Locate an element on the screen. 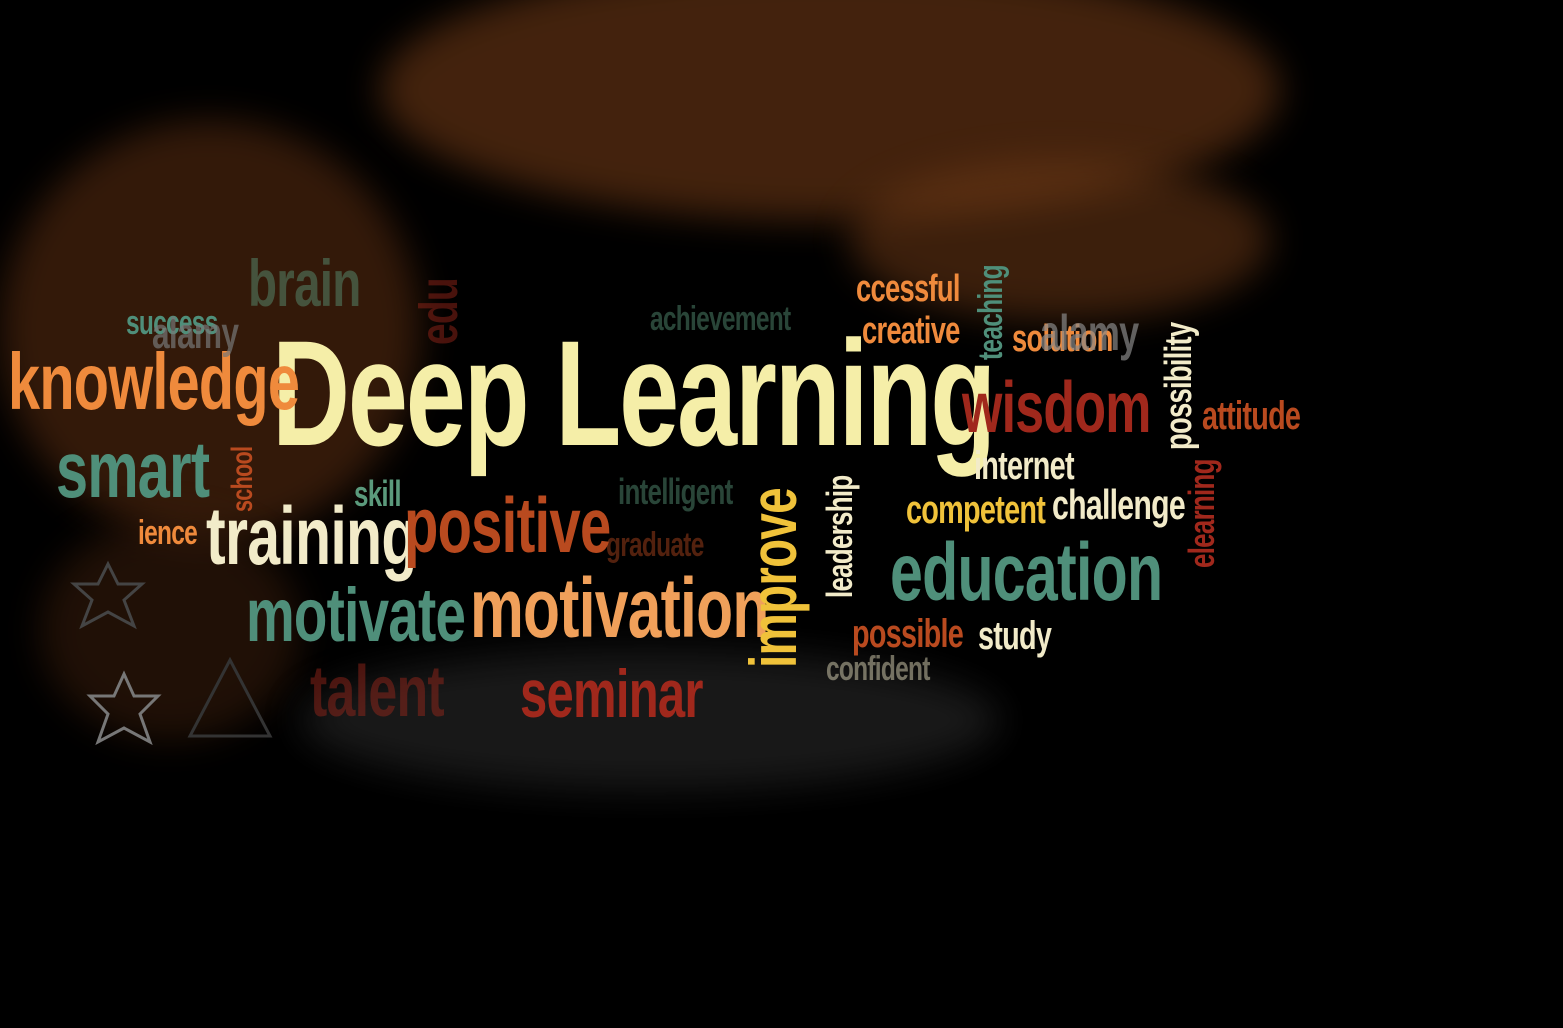  word-brain: brain is located at coordinates (304, 283).